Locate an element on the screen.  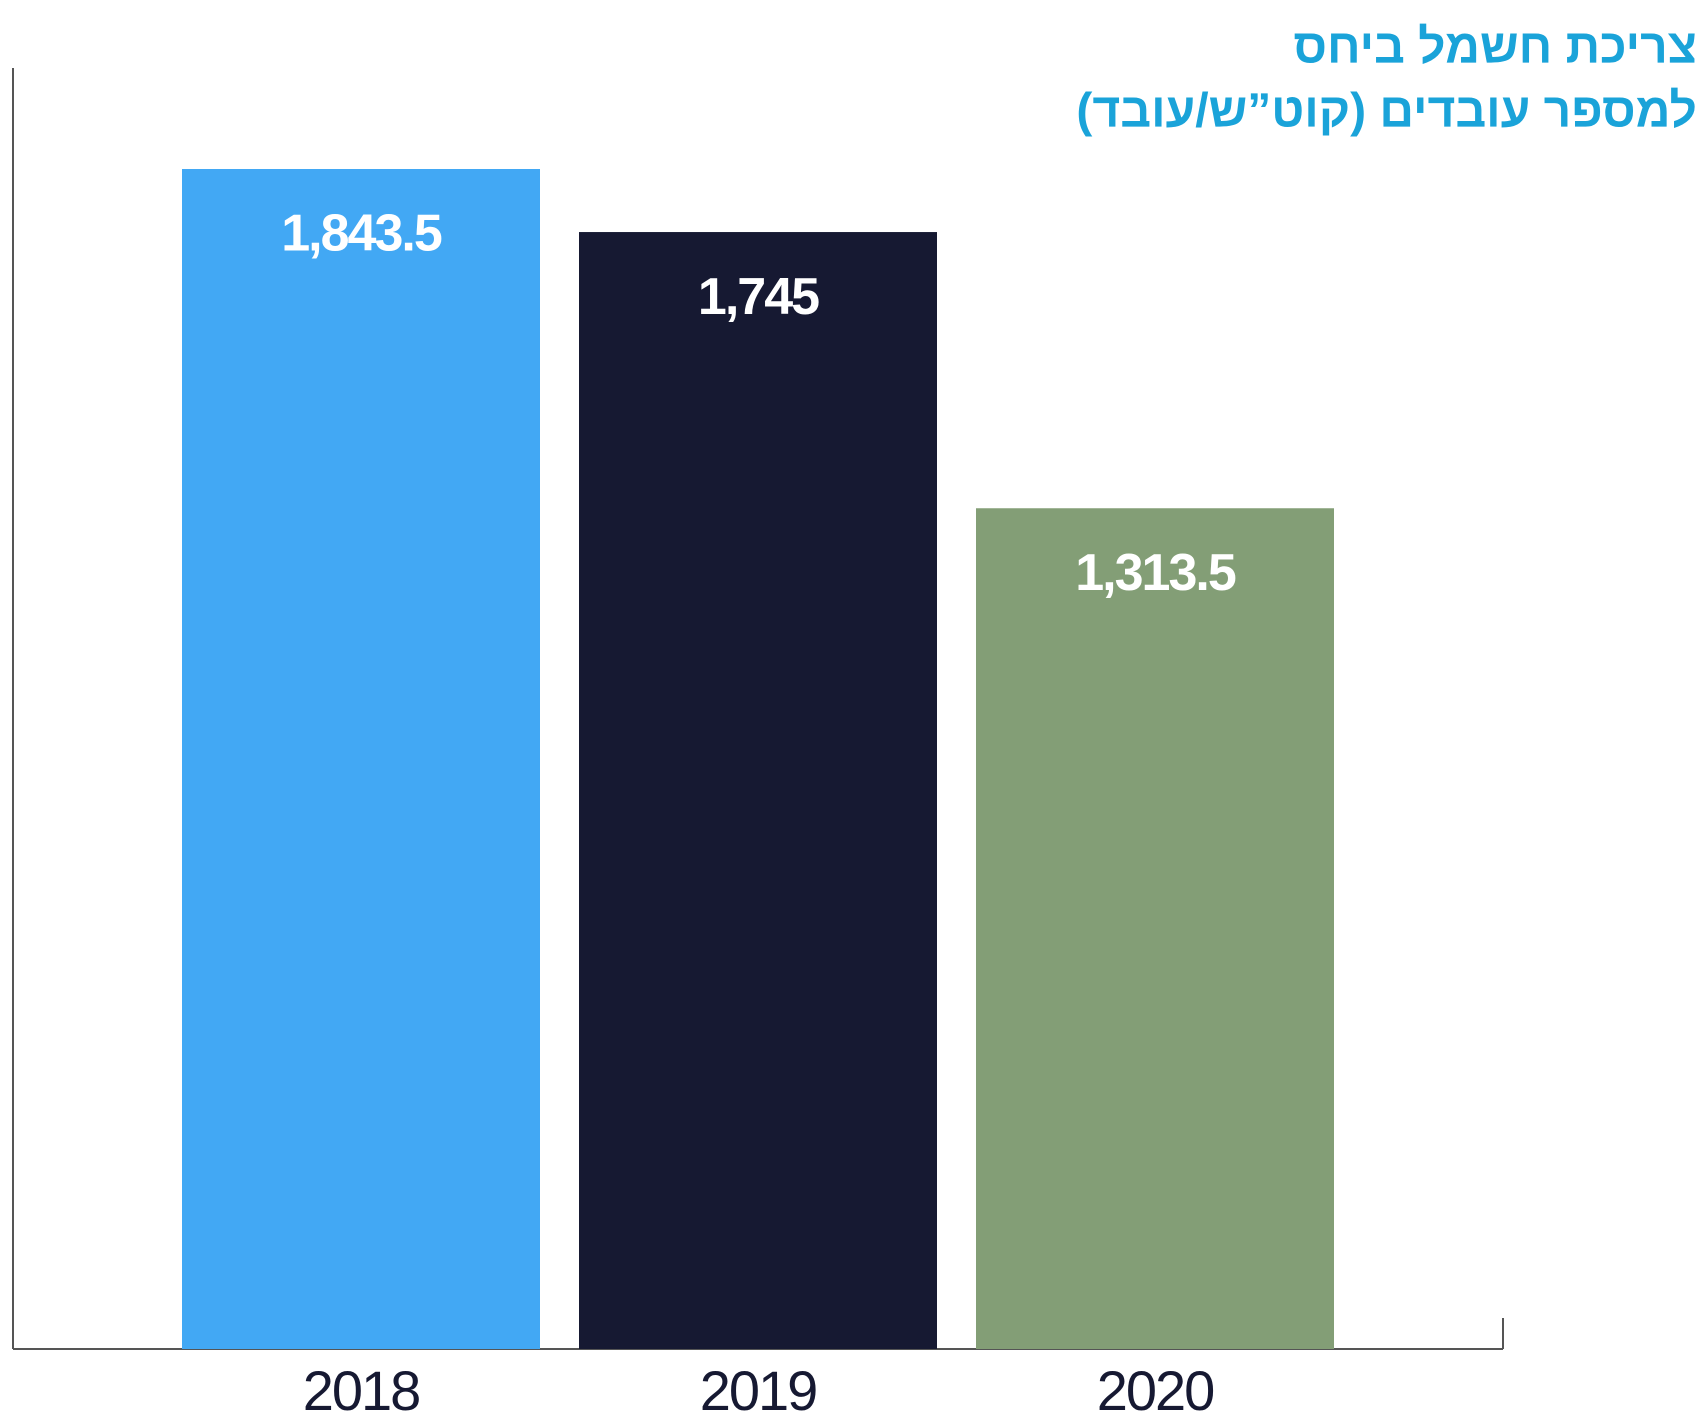
x-tick-label: 2019 is located at coordinates (758, 1390).